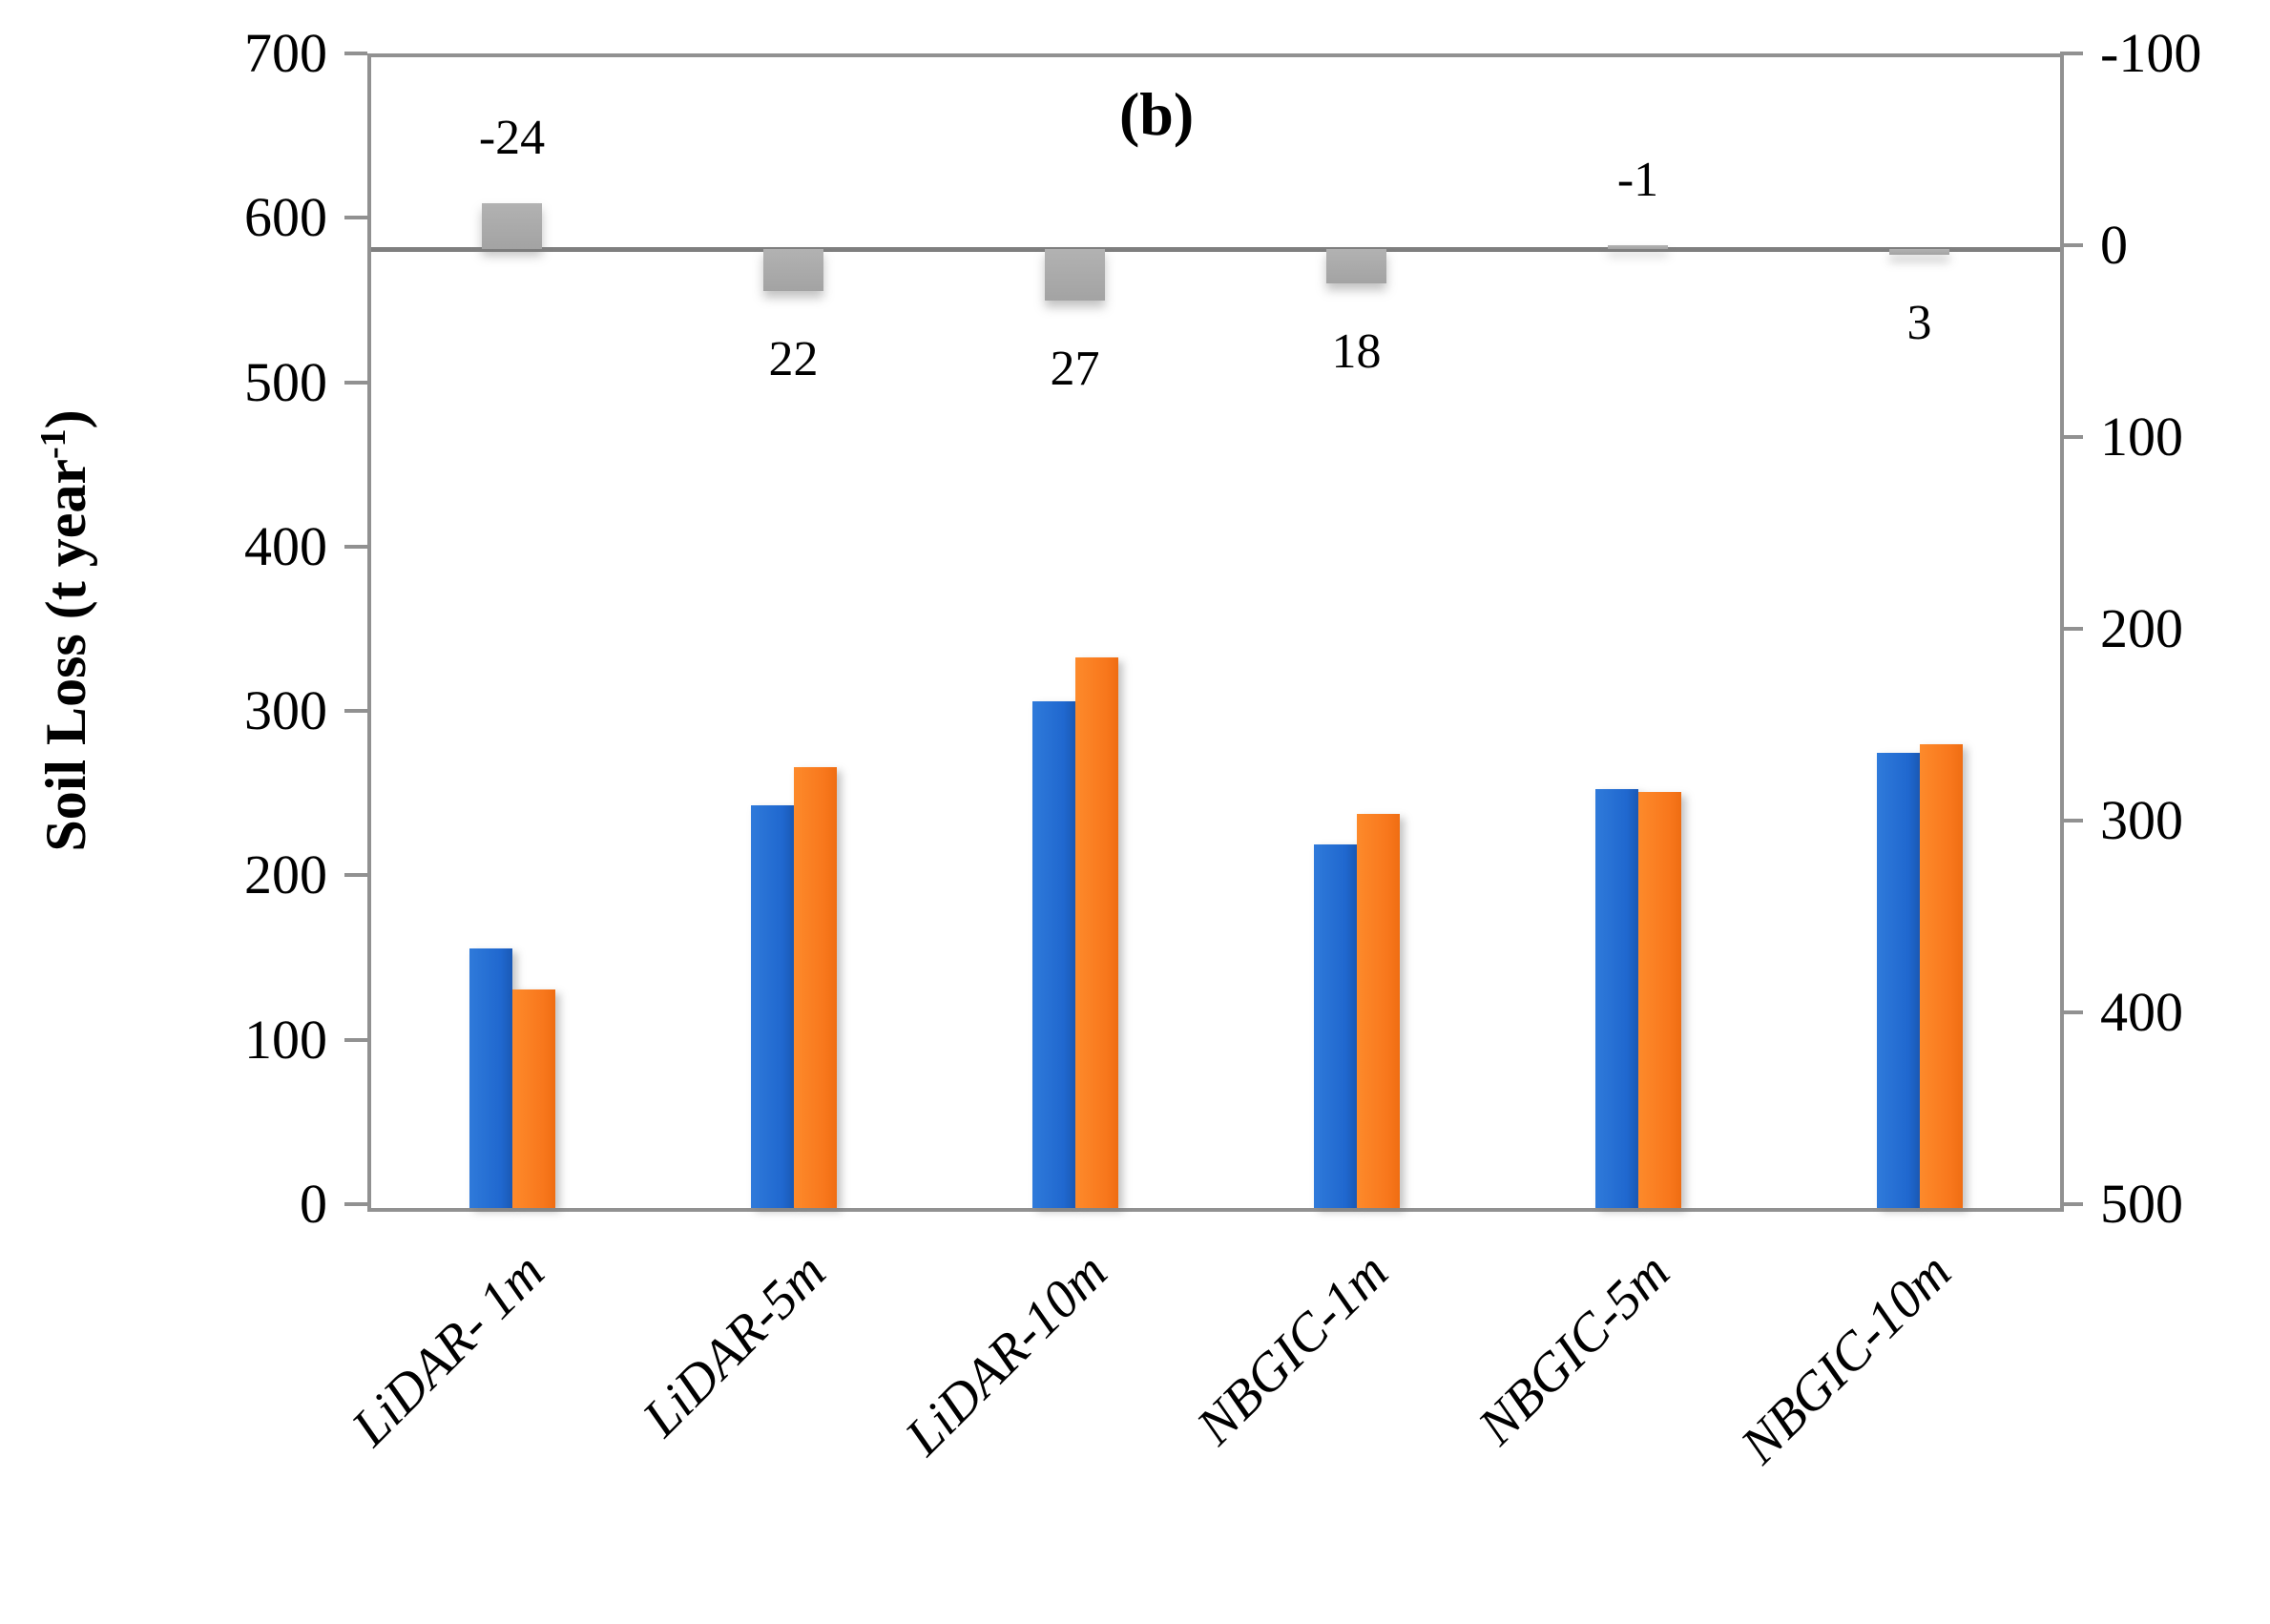  What do you see at coordinates (285, 1039) in the screenshot?
I see `left-axis-tick-label-100: 100` at bounding box center [285, 1039].